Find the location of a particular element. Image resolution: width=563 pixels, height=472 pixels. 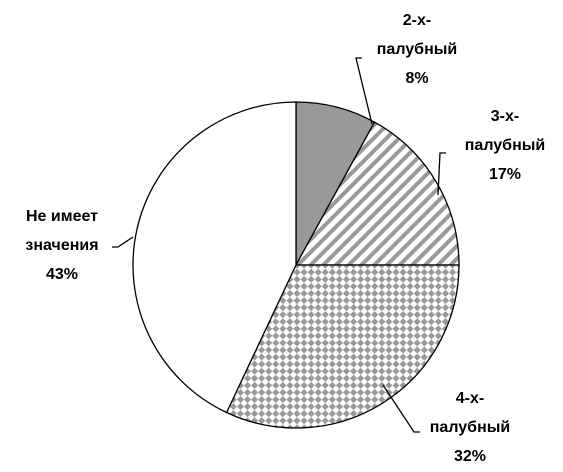

slice-label: Не имеет значения 43% is located at coordinates (62, 245).